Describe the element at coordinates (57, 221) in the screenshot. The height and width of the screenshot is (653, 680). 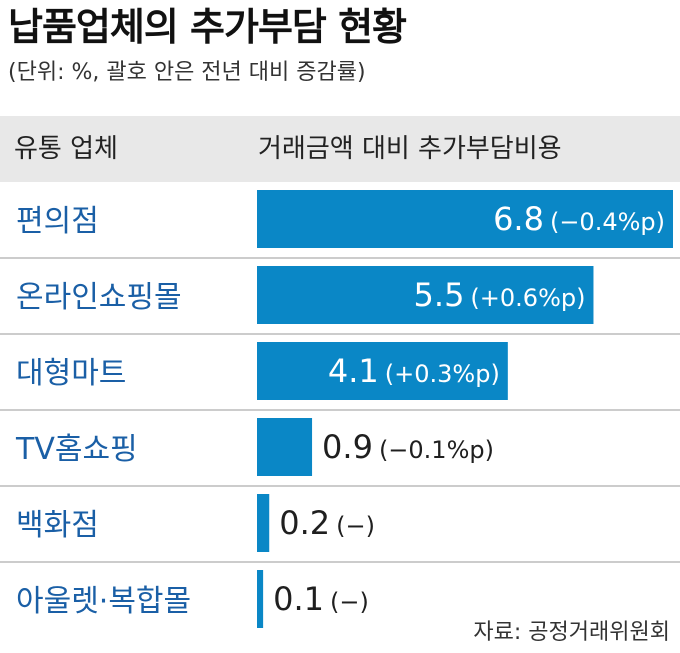
I see `category-label: 편의점` at that location.